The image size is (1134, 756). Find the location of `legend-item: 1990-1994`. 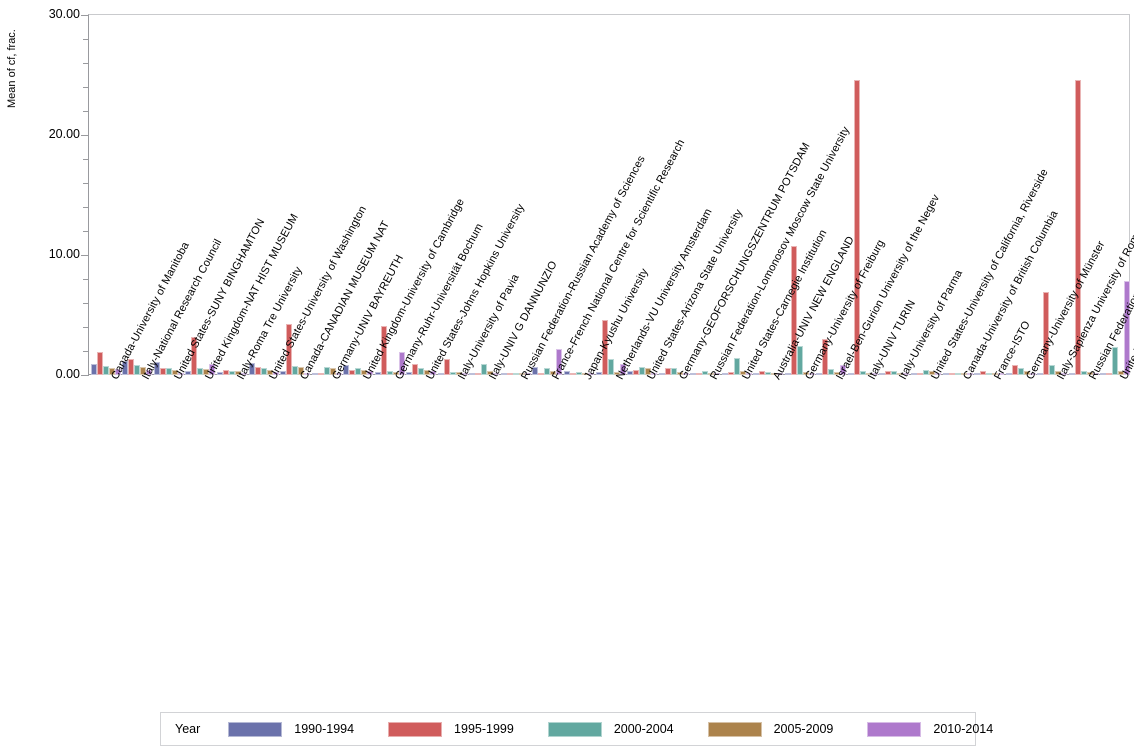

legend-item: 1990-1994 is located at coordinates (291, 729).